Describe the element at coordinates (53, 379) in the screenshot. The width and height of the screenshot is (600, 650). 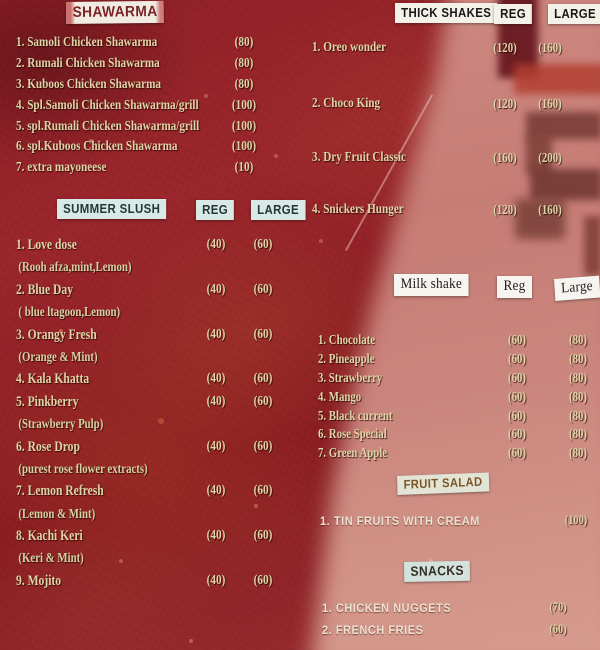
I see `item-name: 4. Kala Khatta` at that location.